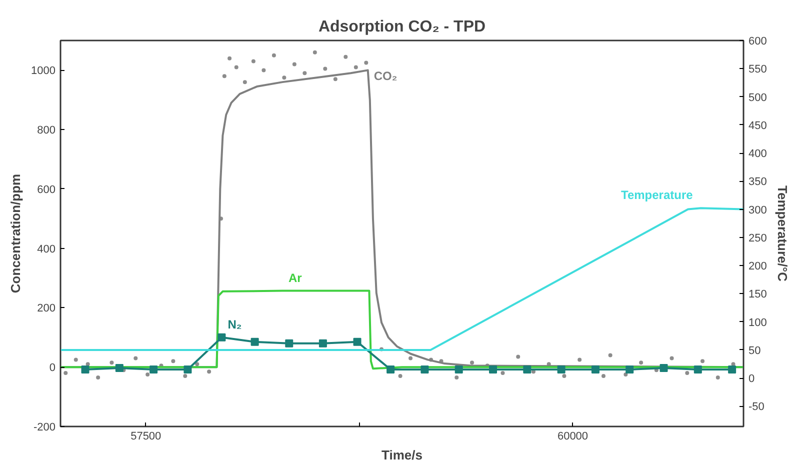 Image resolution: width=792 pixels, height=465 pixels. What do you see at coordinates (46, 249) in the screenshot?
I see `y-tick-label: 400` at bounding box center [46, 249].